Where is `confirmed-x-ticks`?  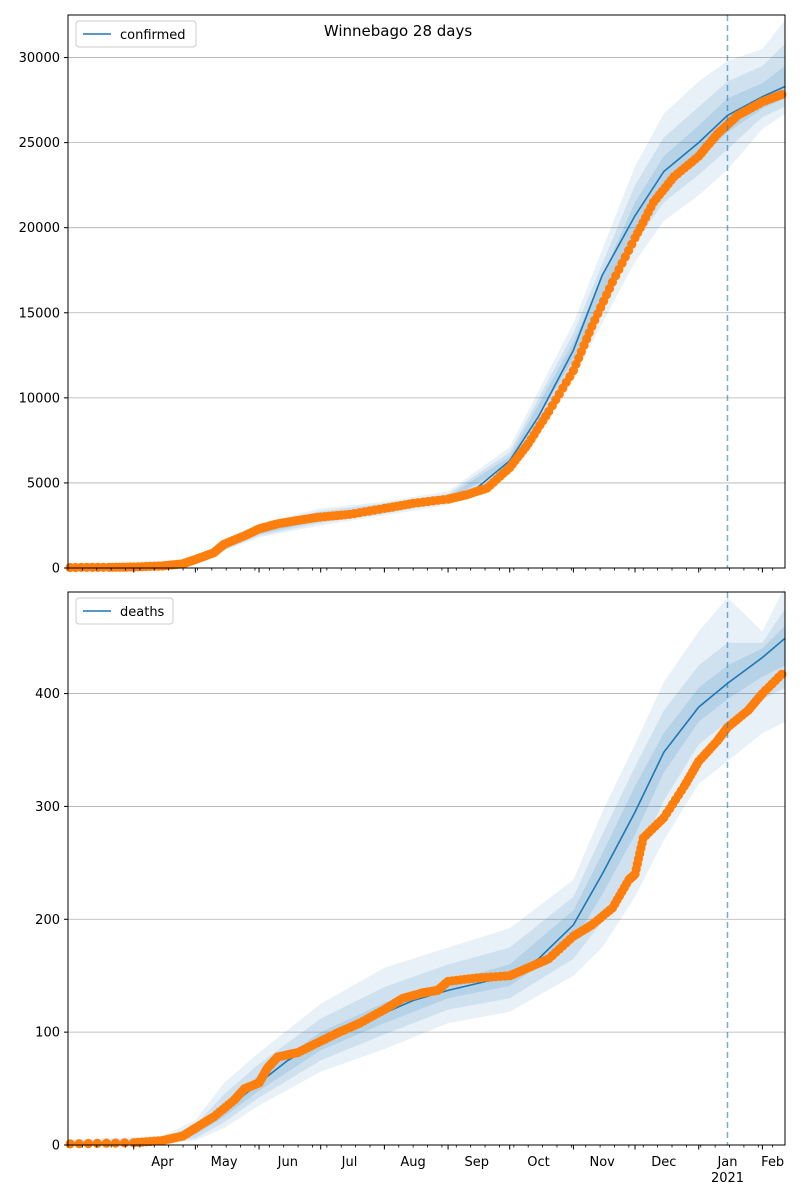 confirmed-x-ticks is located at coordinates (420, 570).